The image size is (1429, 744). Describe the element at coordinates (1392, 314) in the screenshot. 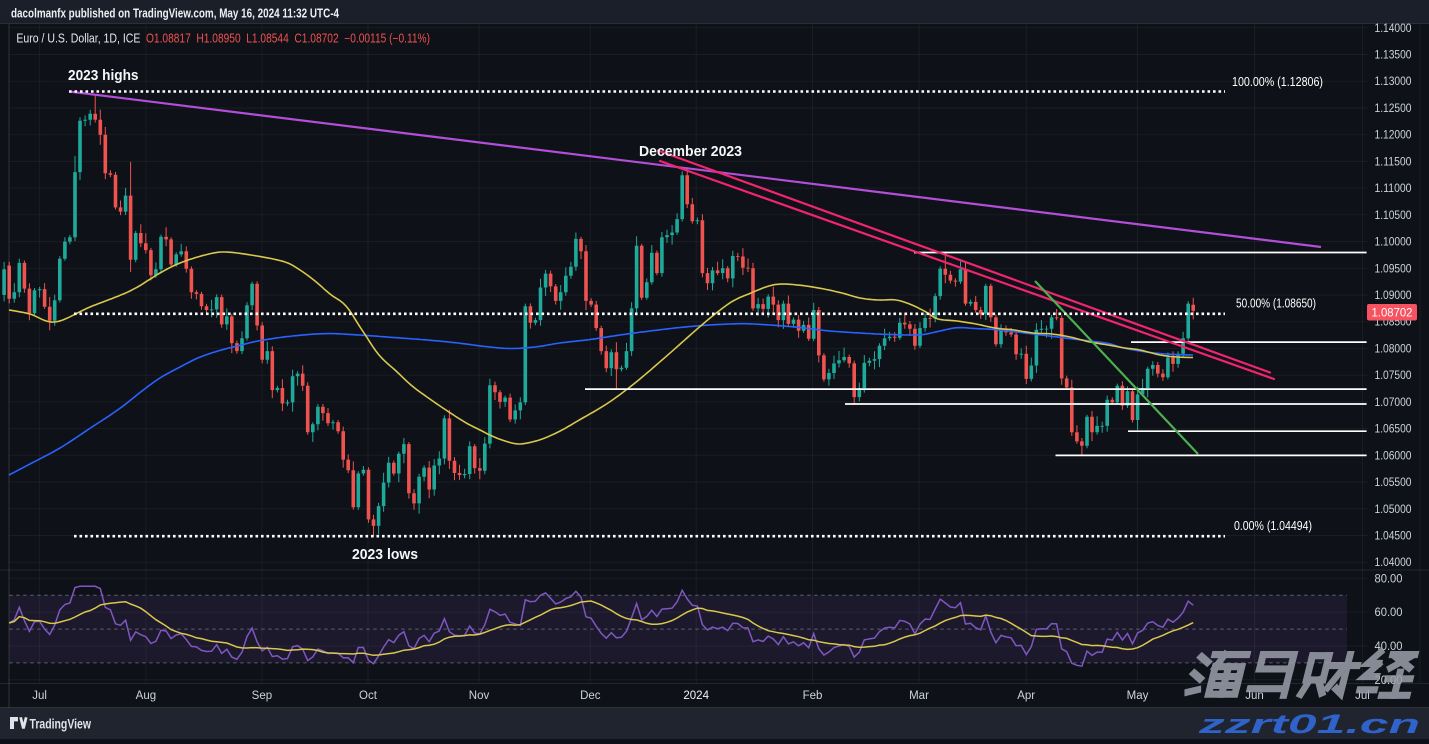

I see `svg-text: 1.08702` at that location.